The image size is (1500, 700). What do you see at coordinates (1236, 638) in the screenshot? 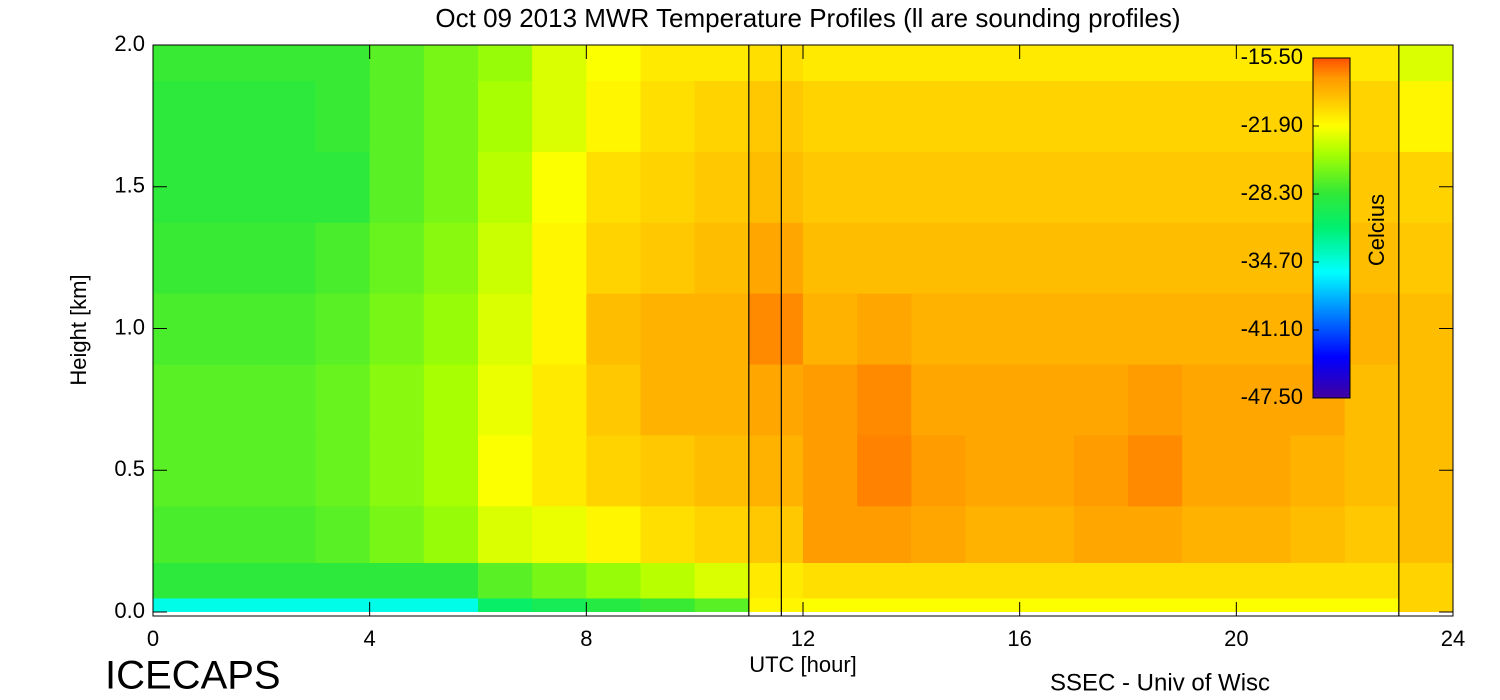
I see `x-tick-label: 20` at bounding box center [1236, 638].